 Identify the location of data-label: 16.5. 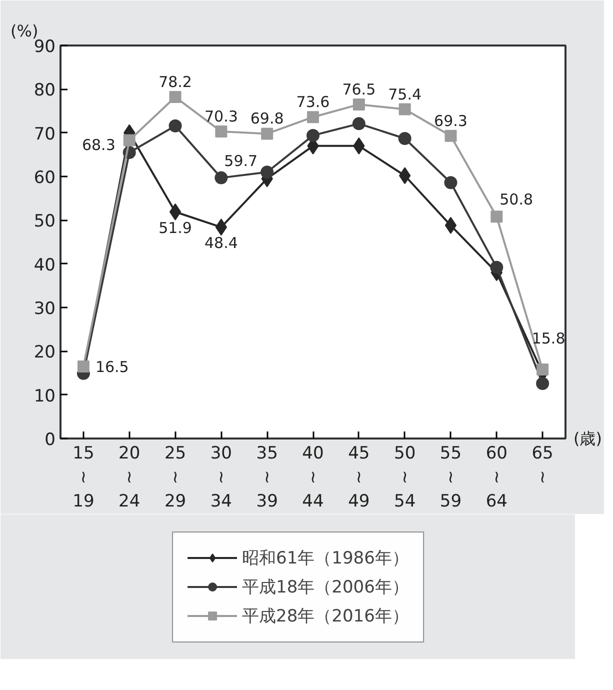
(112, 367).